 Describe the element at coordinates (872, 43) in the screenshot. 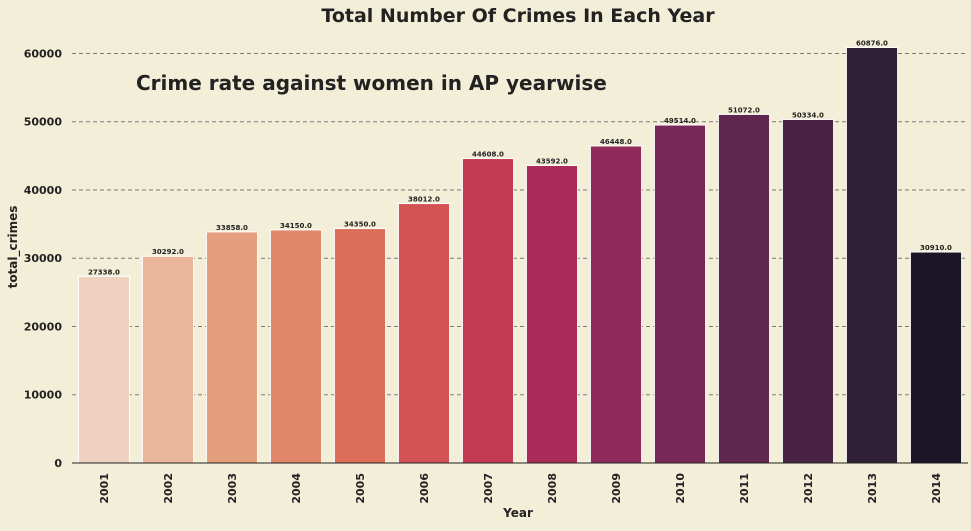

I see `data-label: 60876.0` at that location.